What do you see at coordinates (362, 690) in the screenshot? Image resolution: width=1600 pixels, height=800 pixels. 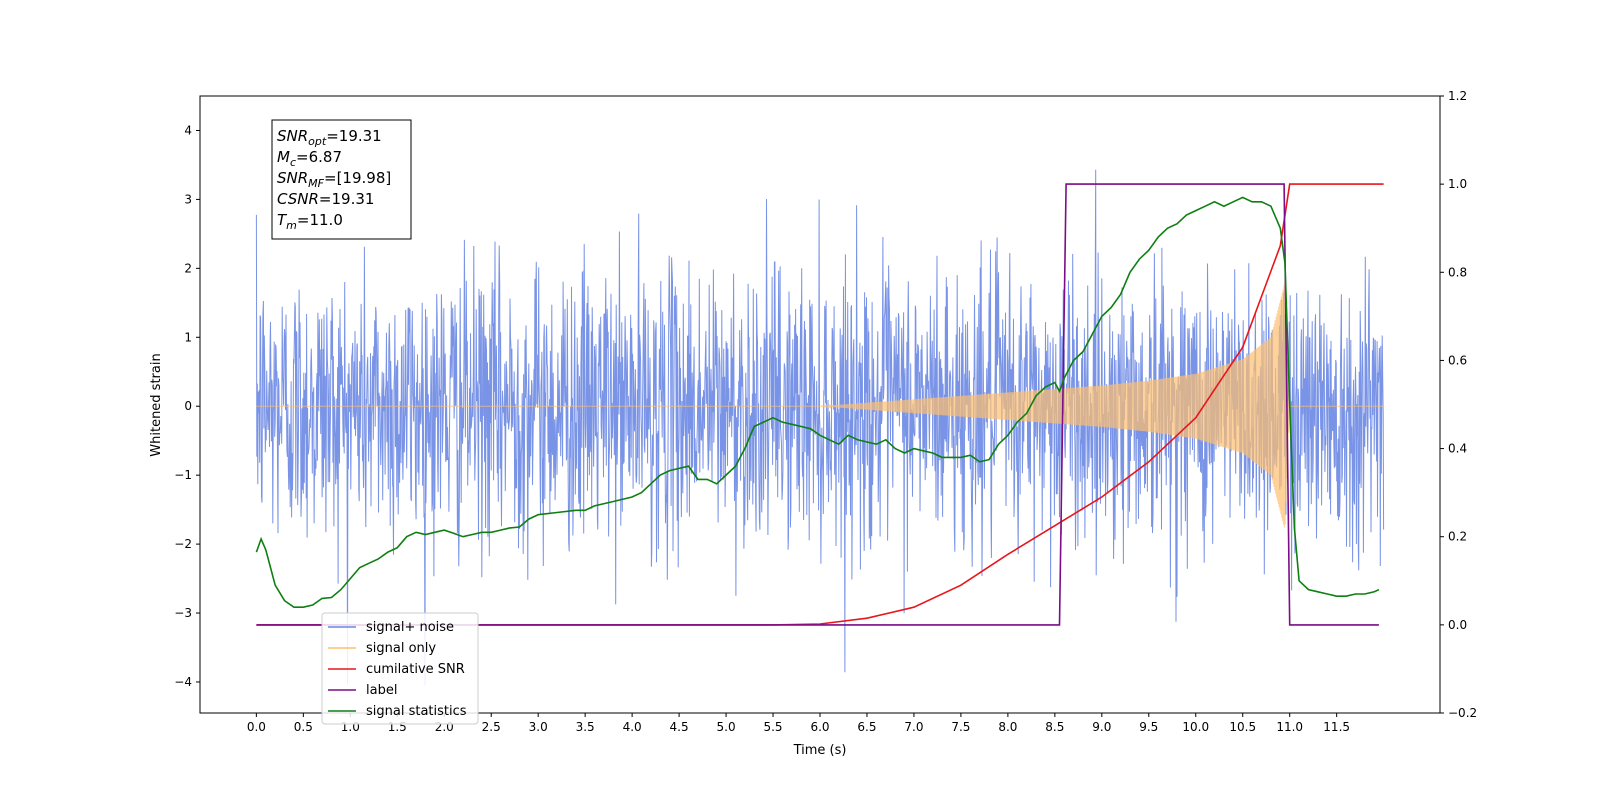 I see `legend-item: label` at bounding box center [362, 690].